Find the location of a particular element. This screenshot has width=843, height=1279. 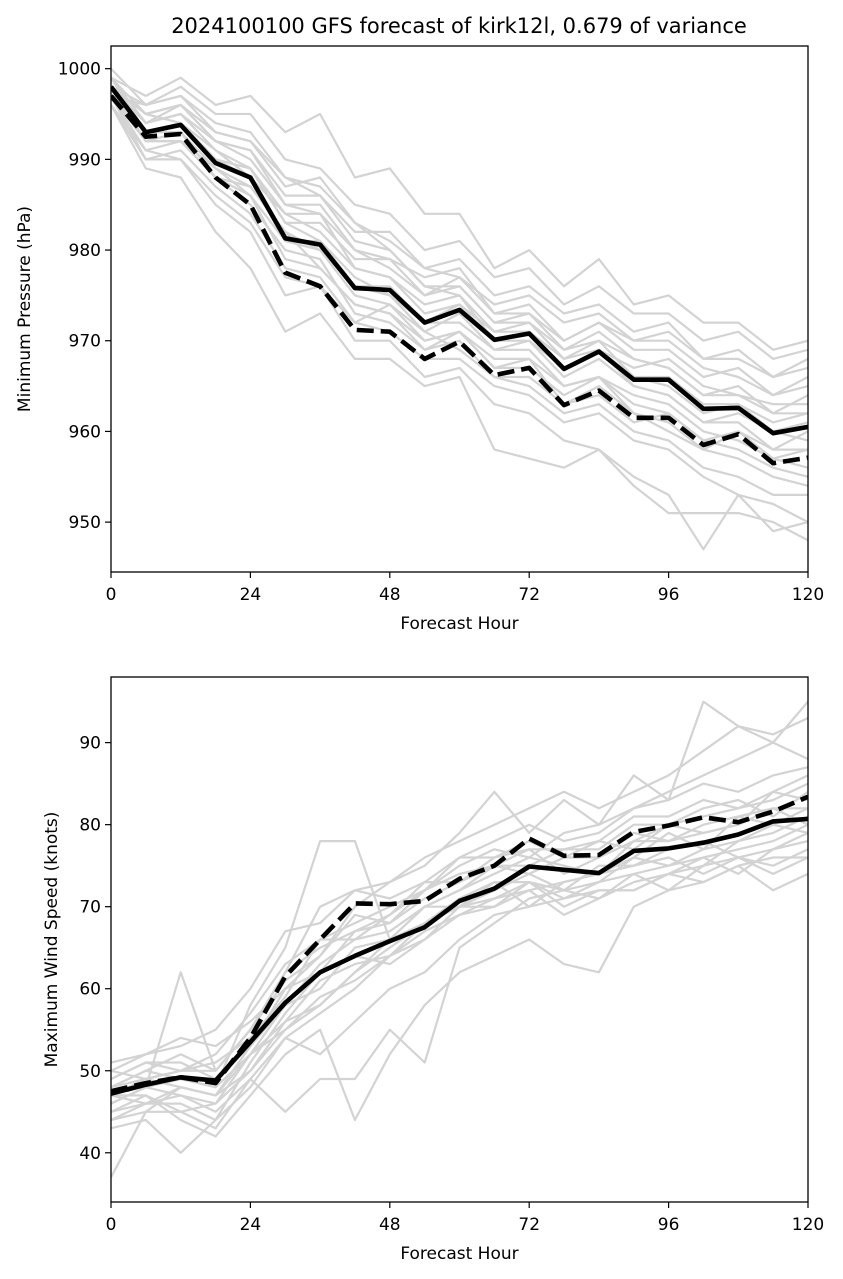

y-tick-label: 950 is located at coordinates (85, 523).